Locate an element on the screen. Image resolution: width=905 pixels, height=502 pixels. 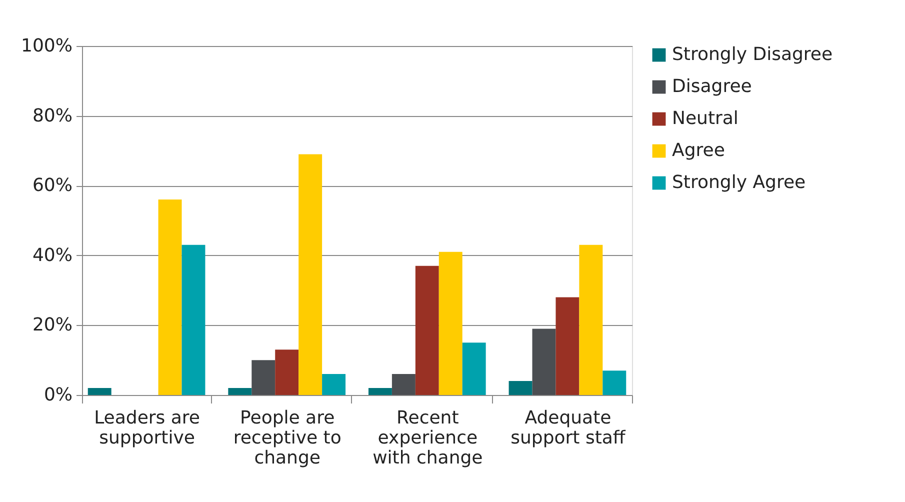
legend-label: Neutral is located at coordinates (705, 118).